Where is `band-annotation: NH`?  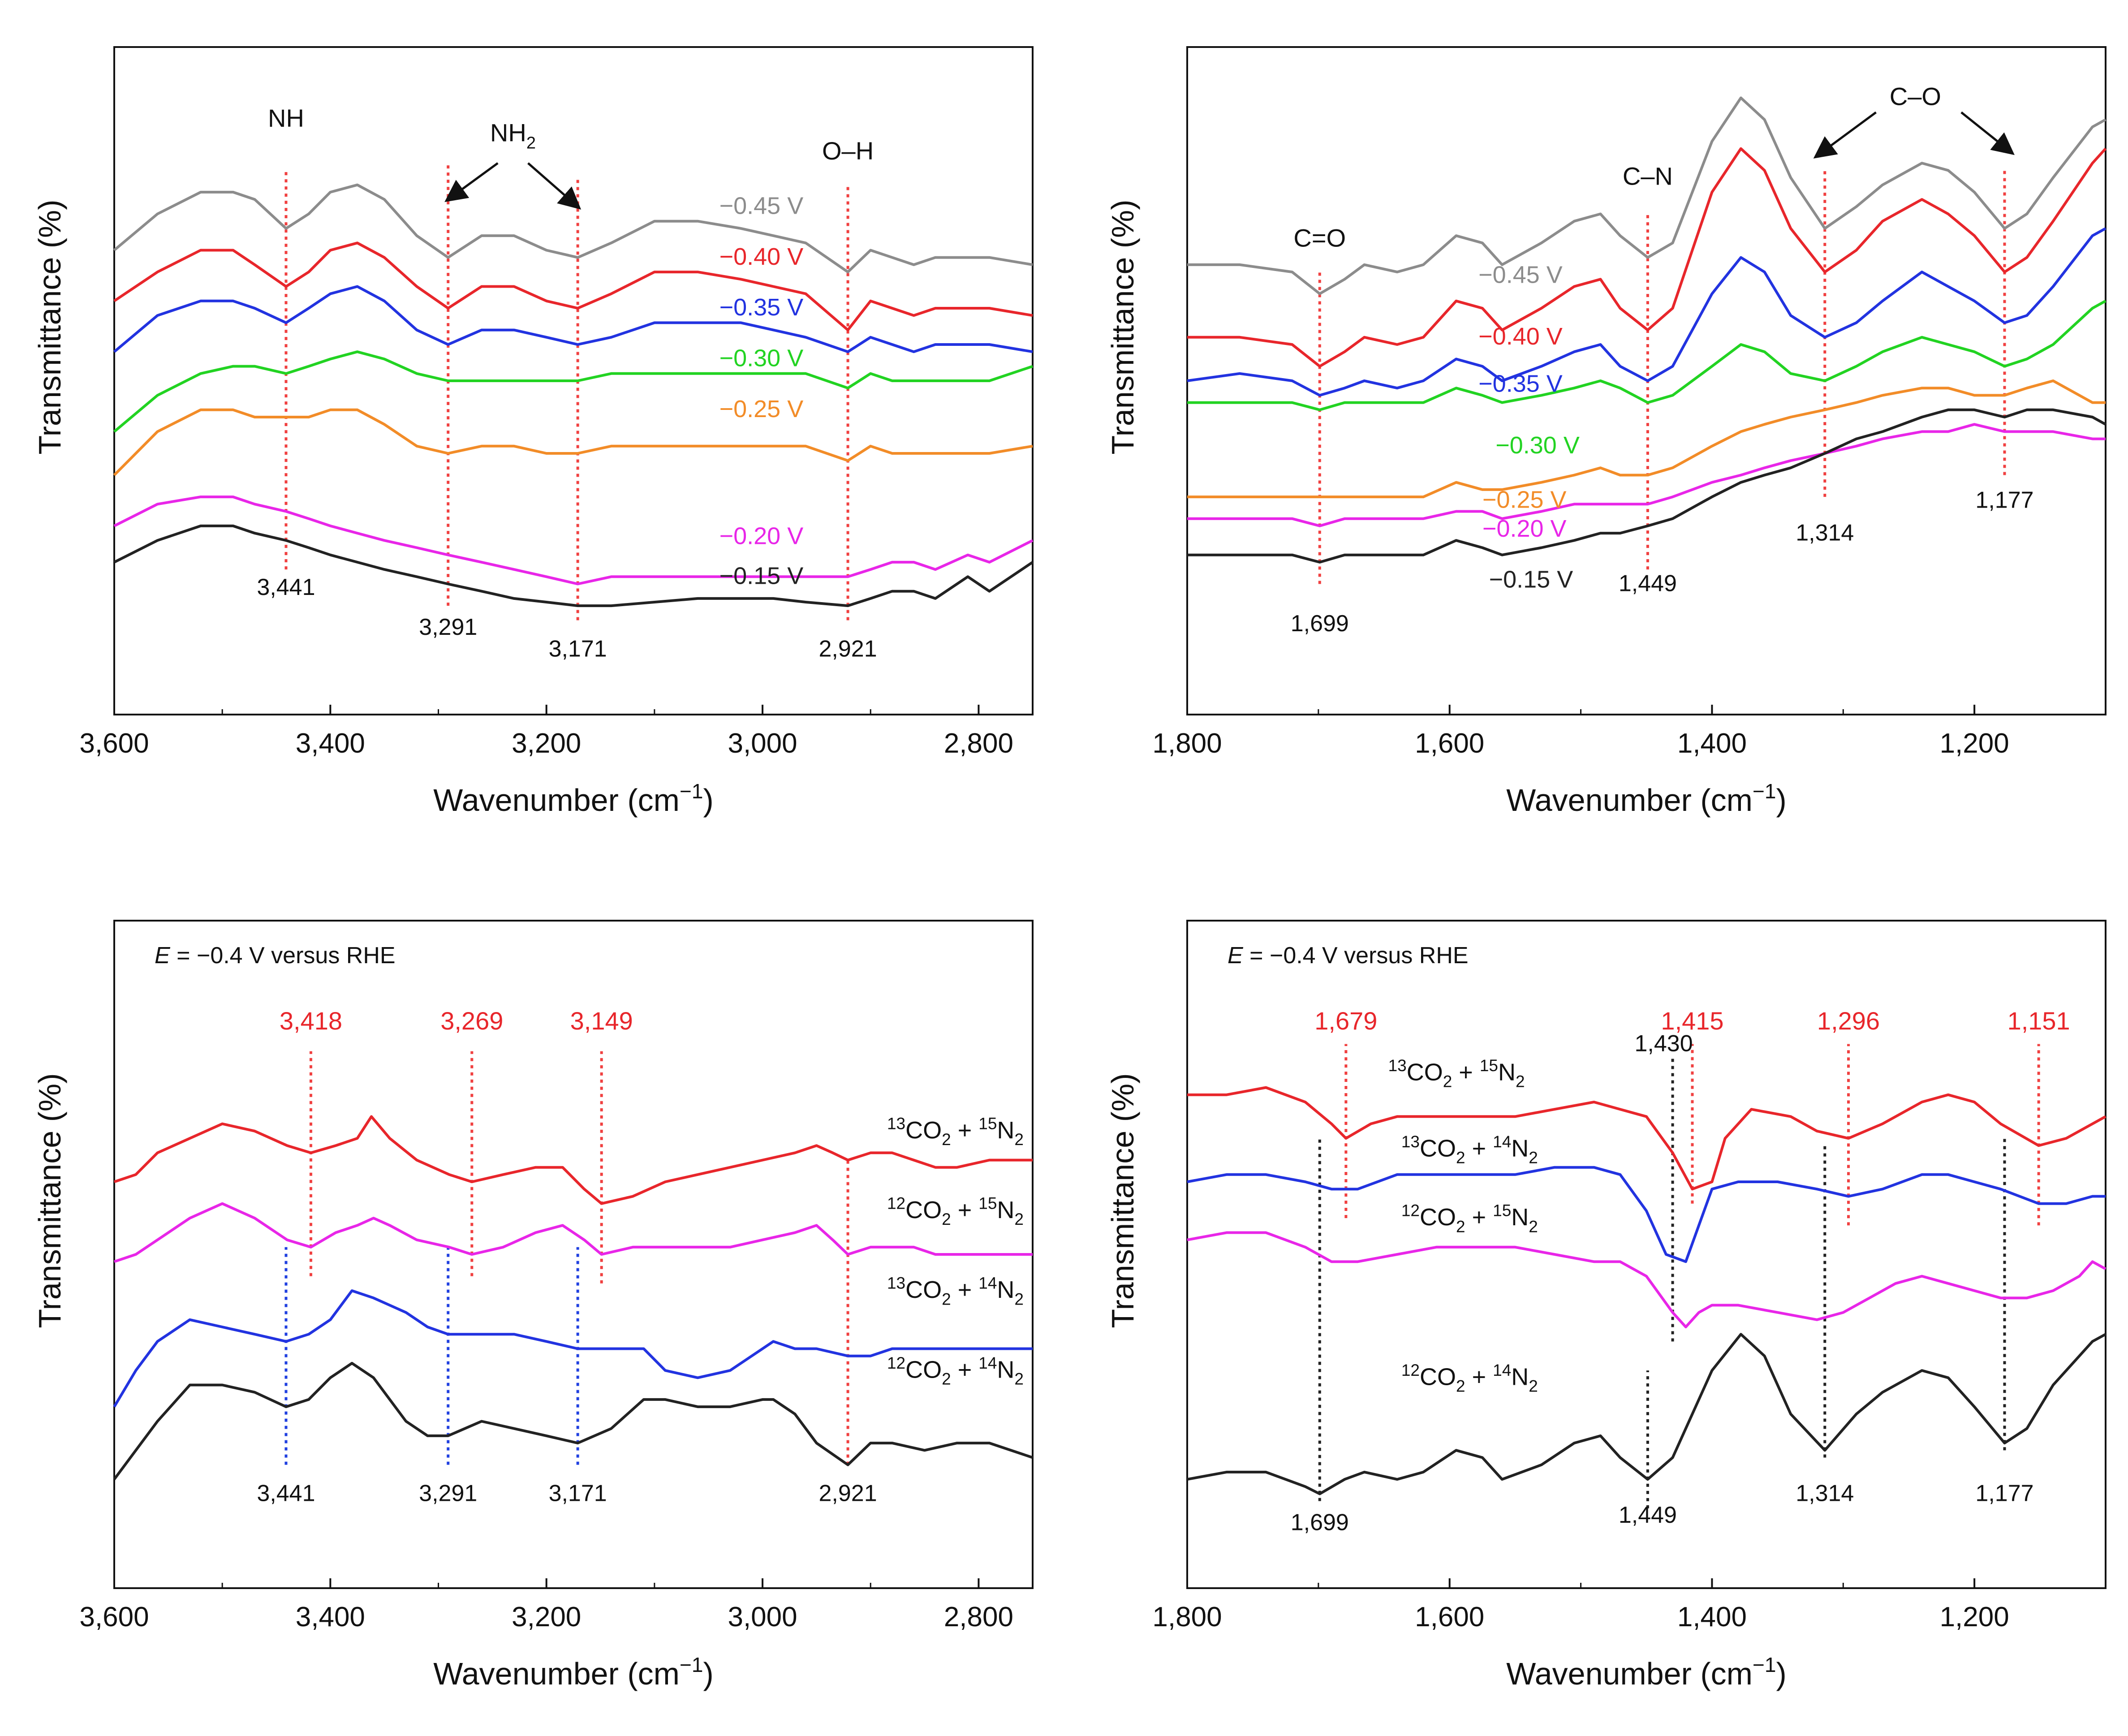 band-annotation: NH is located at coordinates (286, 118).